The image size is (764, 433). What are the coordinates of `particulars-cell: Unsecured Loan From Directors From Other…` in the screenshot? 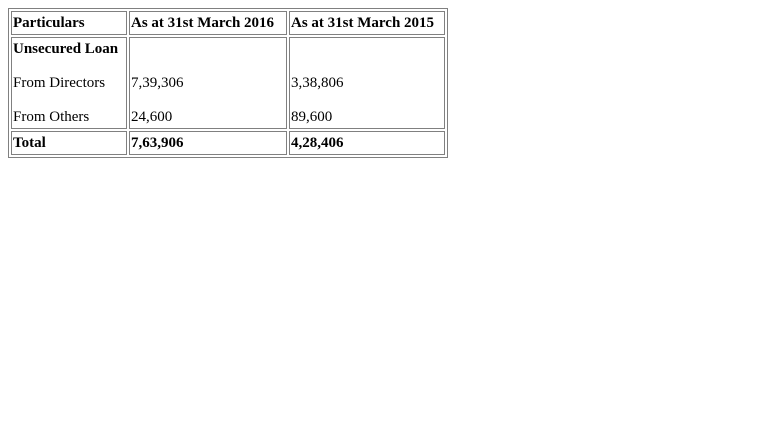 It's located at (69, 83).